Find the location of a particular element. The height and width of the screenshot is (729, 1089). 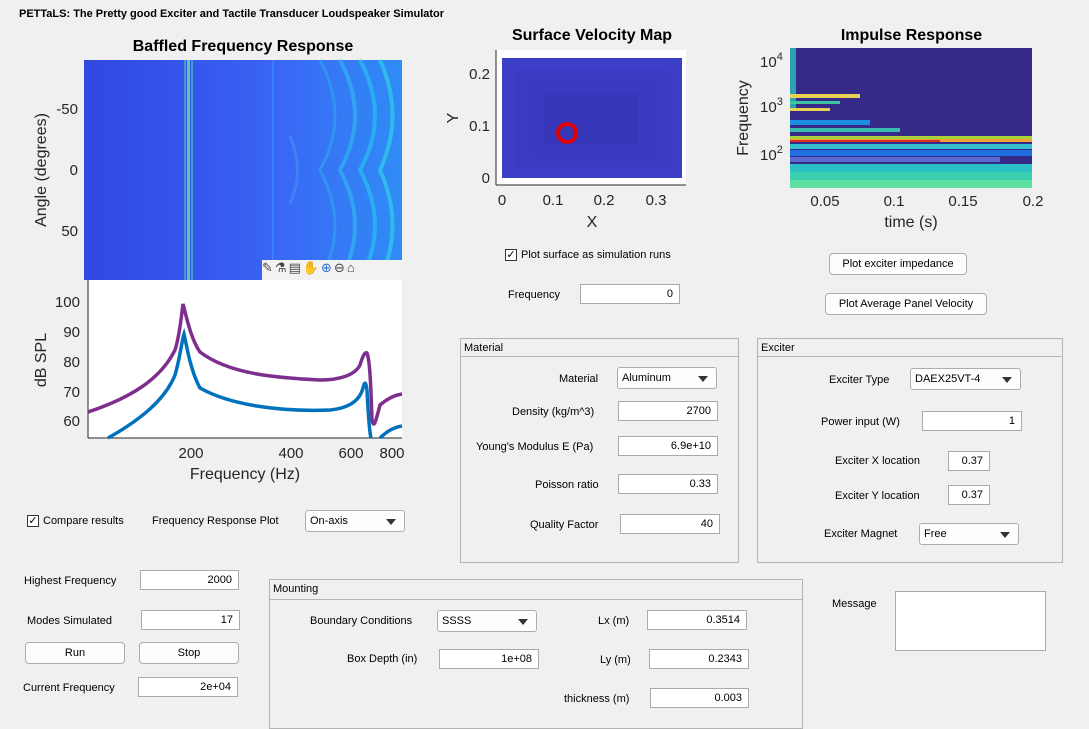

impulse-ytick: 10² is located at coordinates (771, 154).